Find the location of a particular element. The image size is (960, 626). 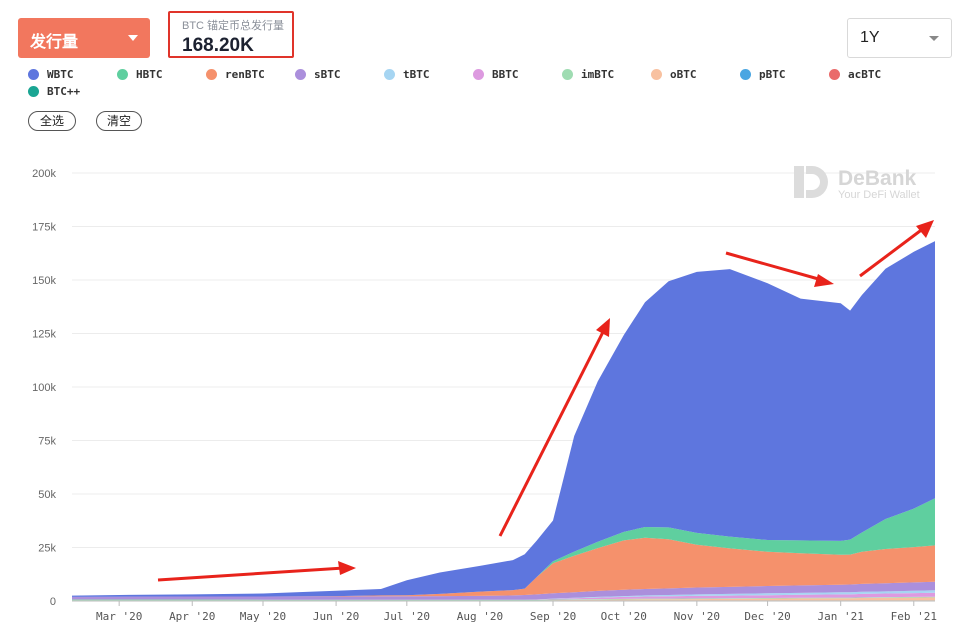

legend-label: imBTC is located at coordinates (598, 74).